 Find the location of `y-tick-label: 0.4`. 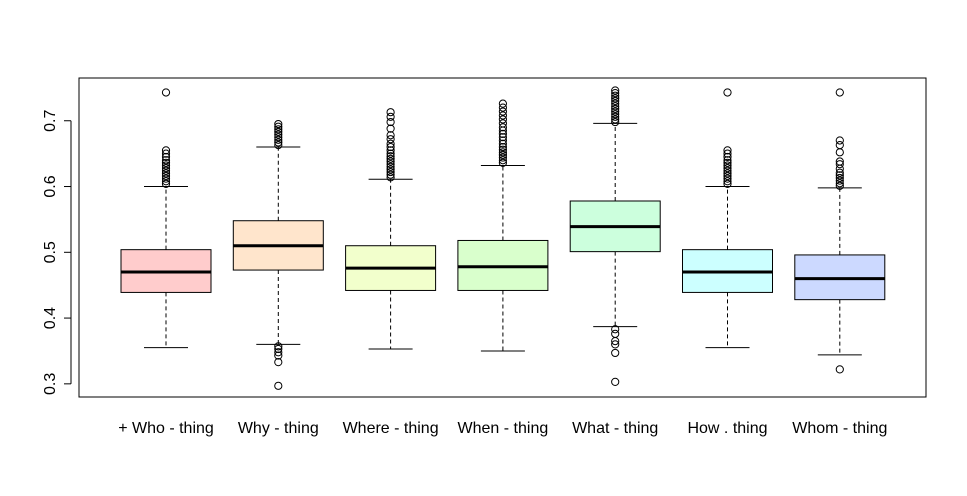

y-tick-label: 0.4 is located at coordinates (50, 318).